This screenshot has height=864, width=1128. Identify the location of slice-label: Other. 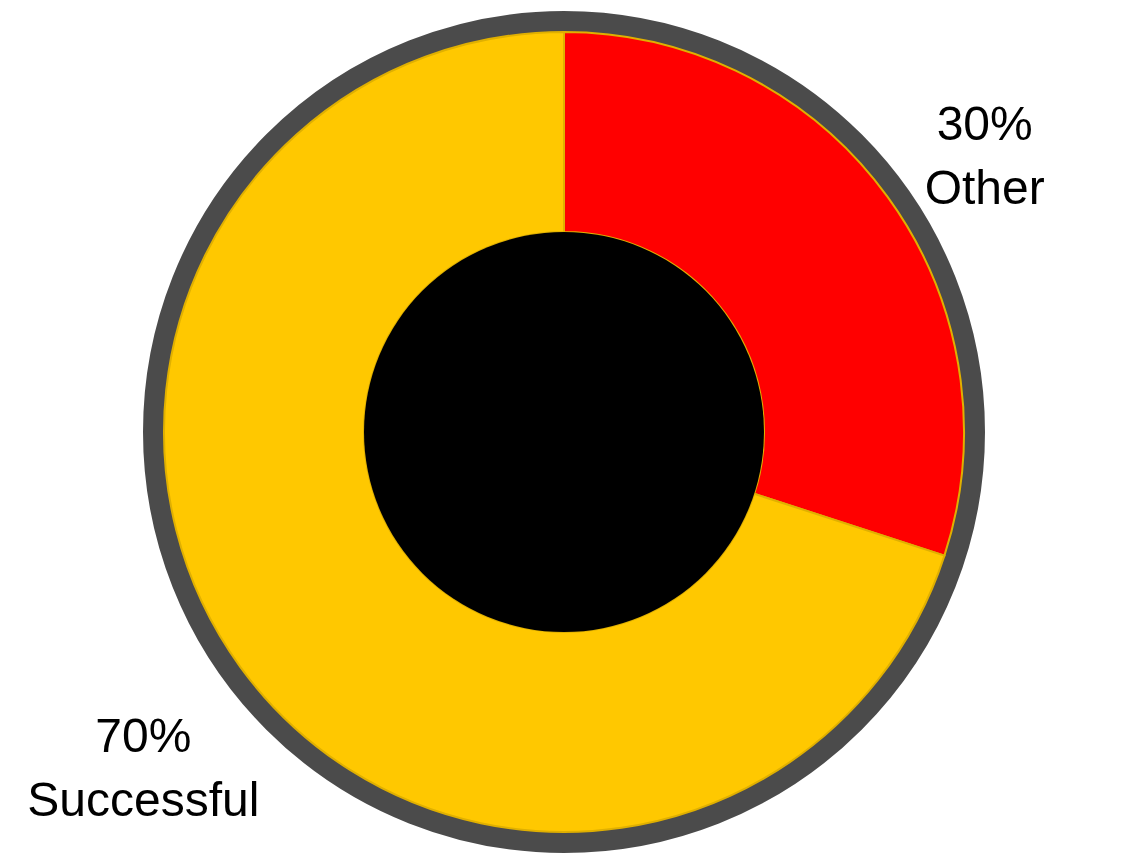
(984, 188).